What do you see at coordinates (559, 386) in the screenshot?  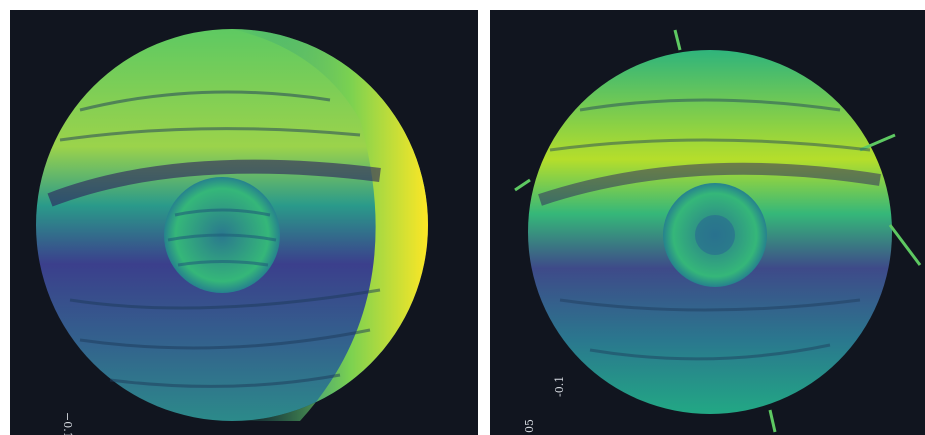 I see `axis-label: -0.1` at bounding box center [559, 386].